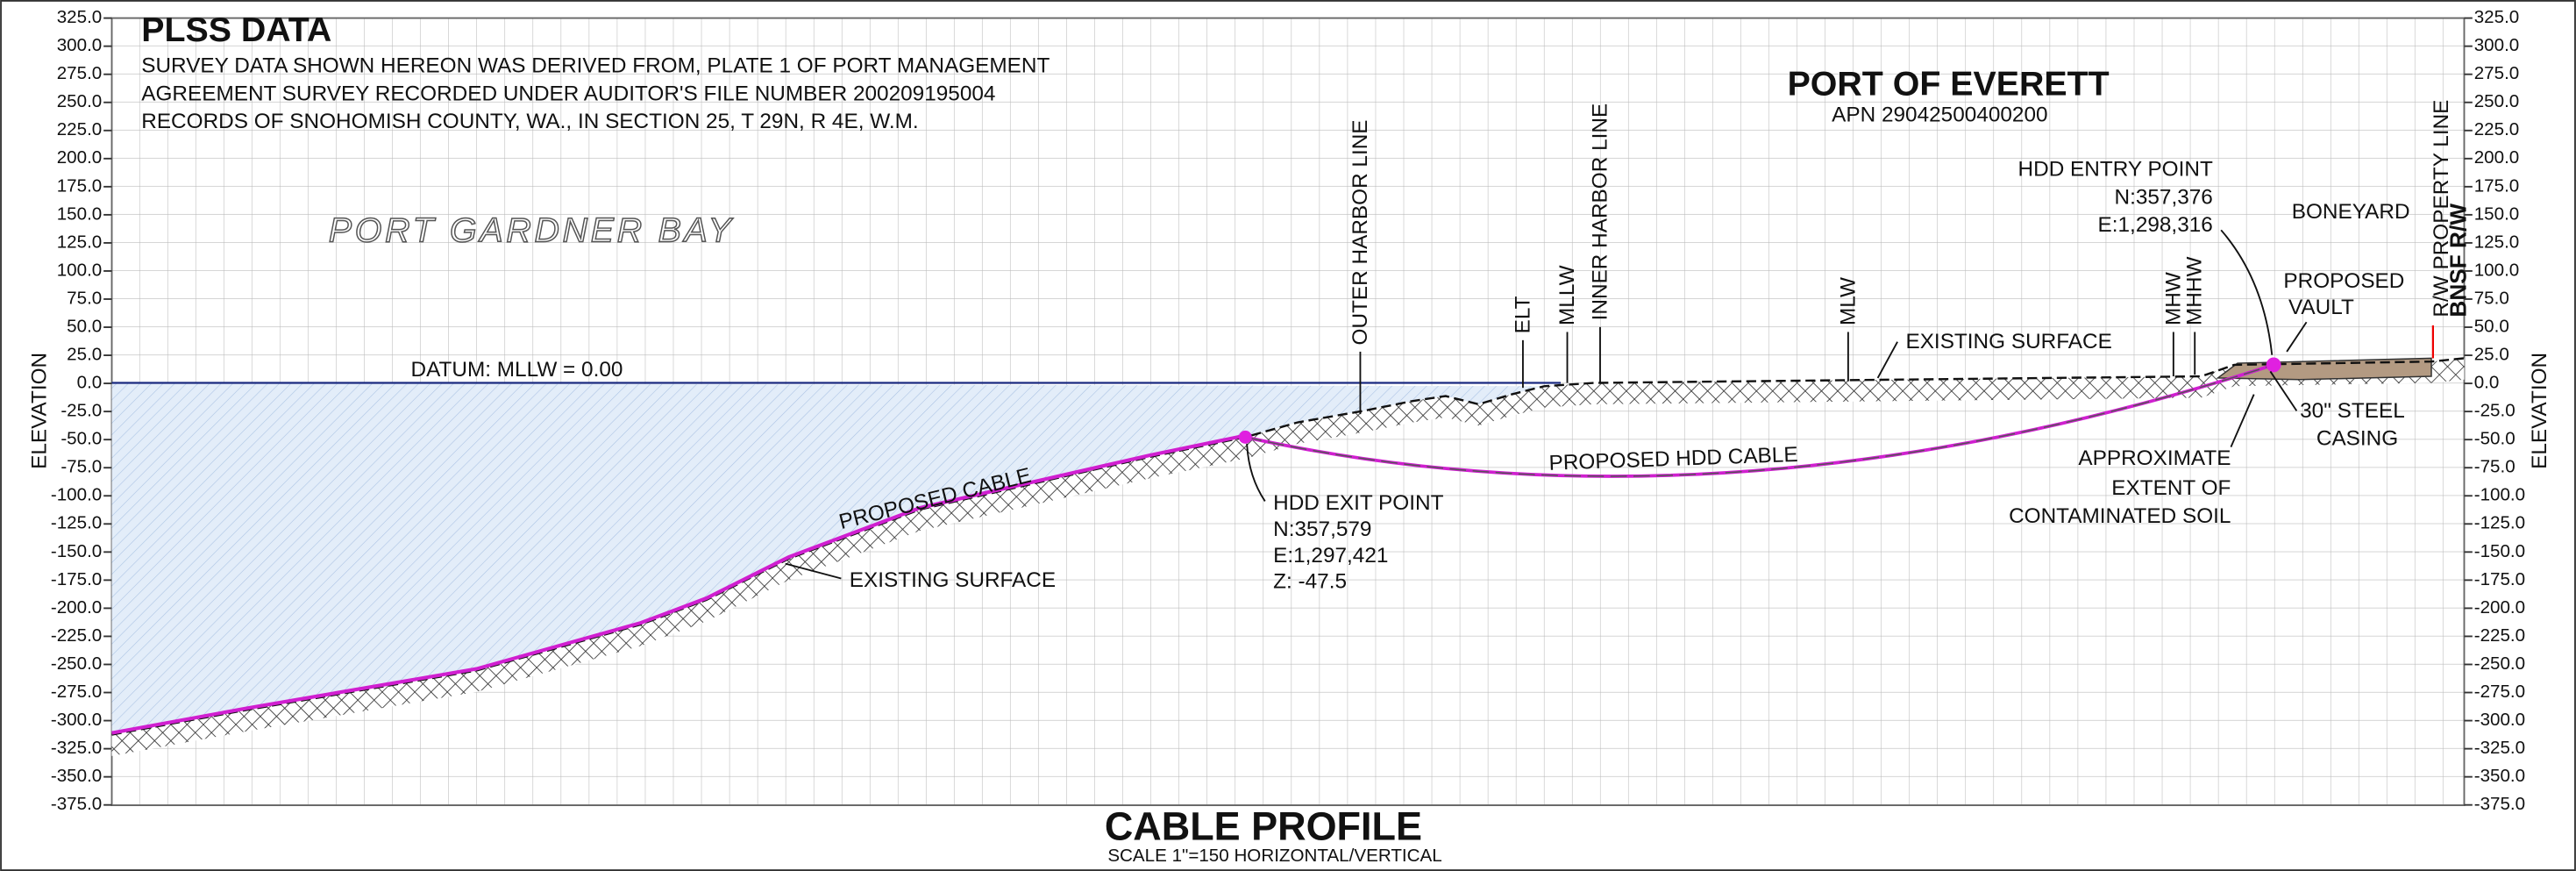 This screenshot has height=871, width=2576. I want to click on tick-label: 125.0, so click(80, 242).